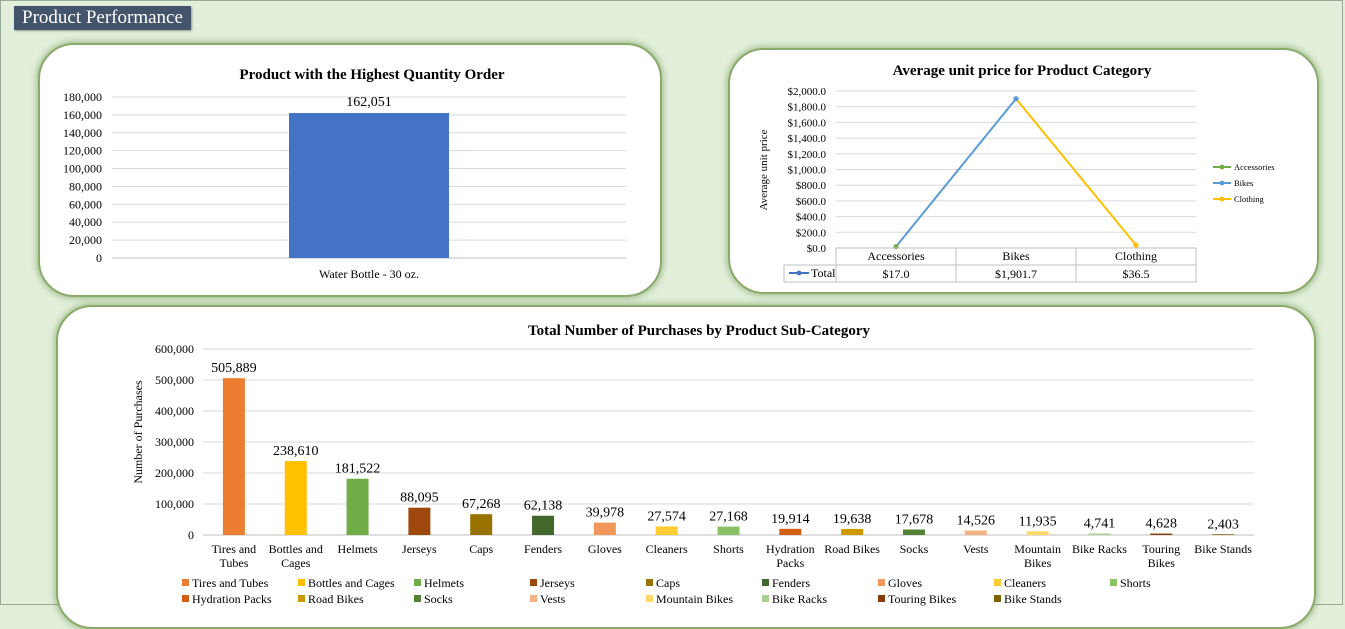 The width and height of the screenshot is (1345, 629). I want to click on data-label: 67,268, so click(481, 504).